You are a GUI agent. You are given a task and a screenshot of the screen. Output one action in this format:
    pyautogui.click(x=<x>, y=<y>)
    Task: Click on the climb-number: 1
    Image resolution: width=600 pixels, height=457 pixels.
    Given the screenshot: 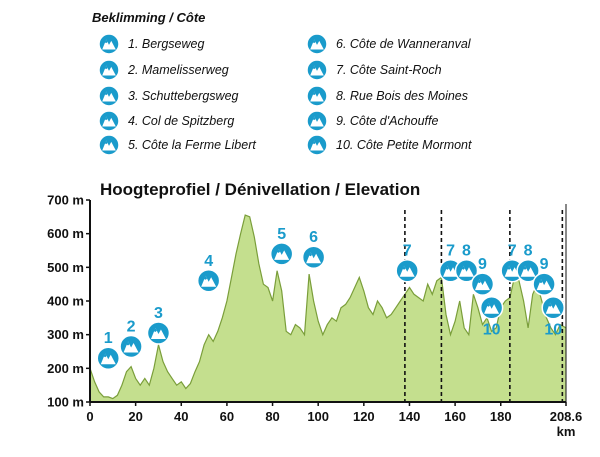 What is the action you would take?
    pyautogui.click(x=108, y=338)
    